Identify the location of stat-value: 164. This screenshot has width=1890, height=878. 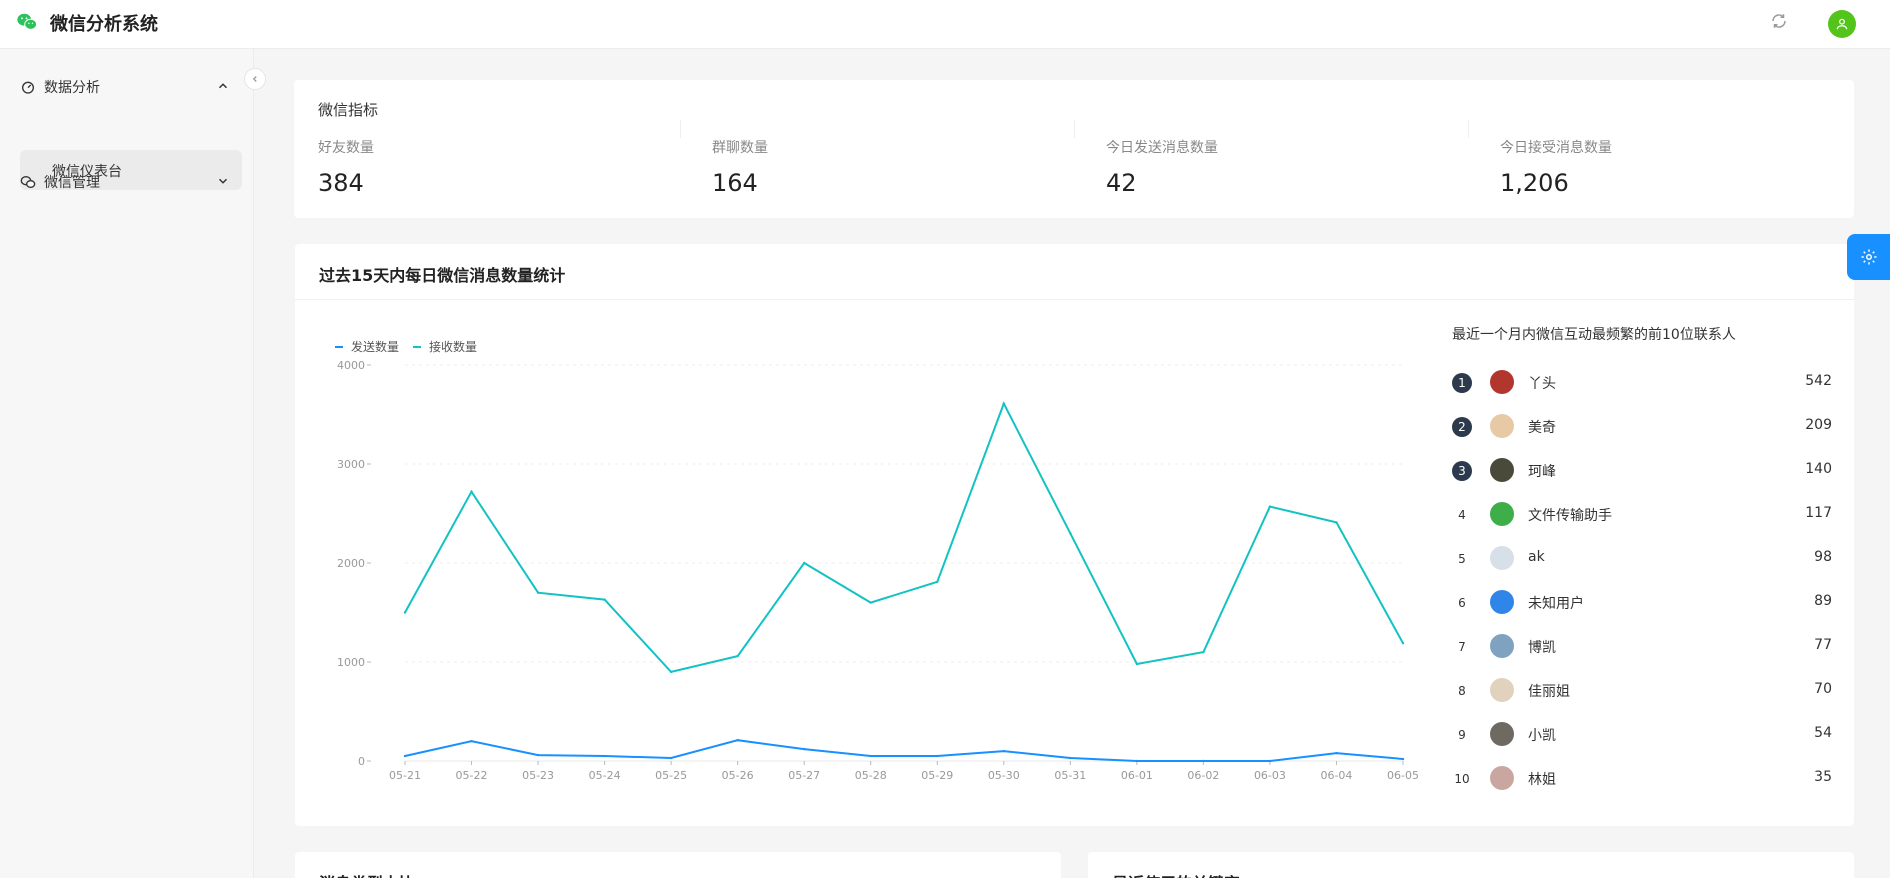
(735, 183).